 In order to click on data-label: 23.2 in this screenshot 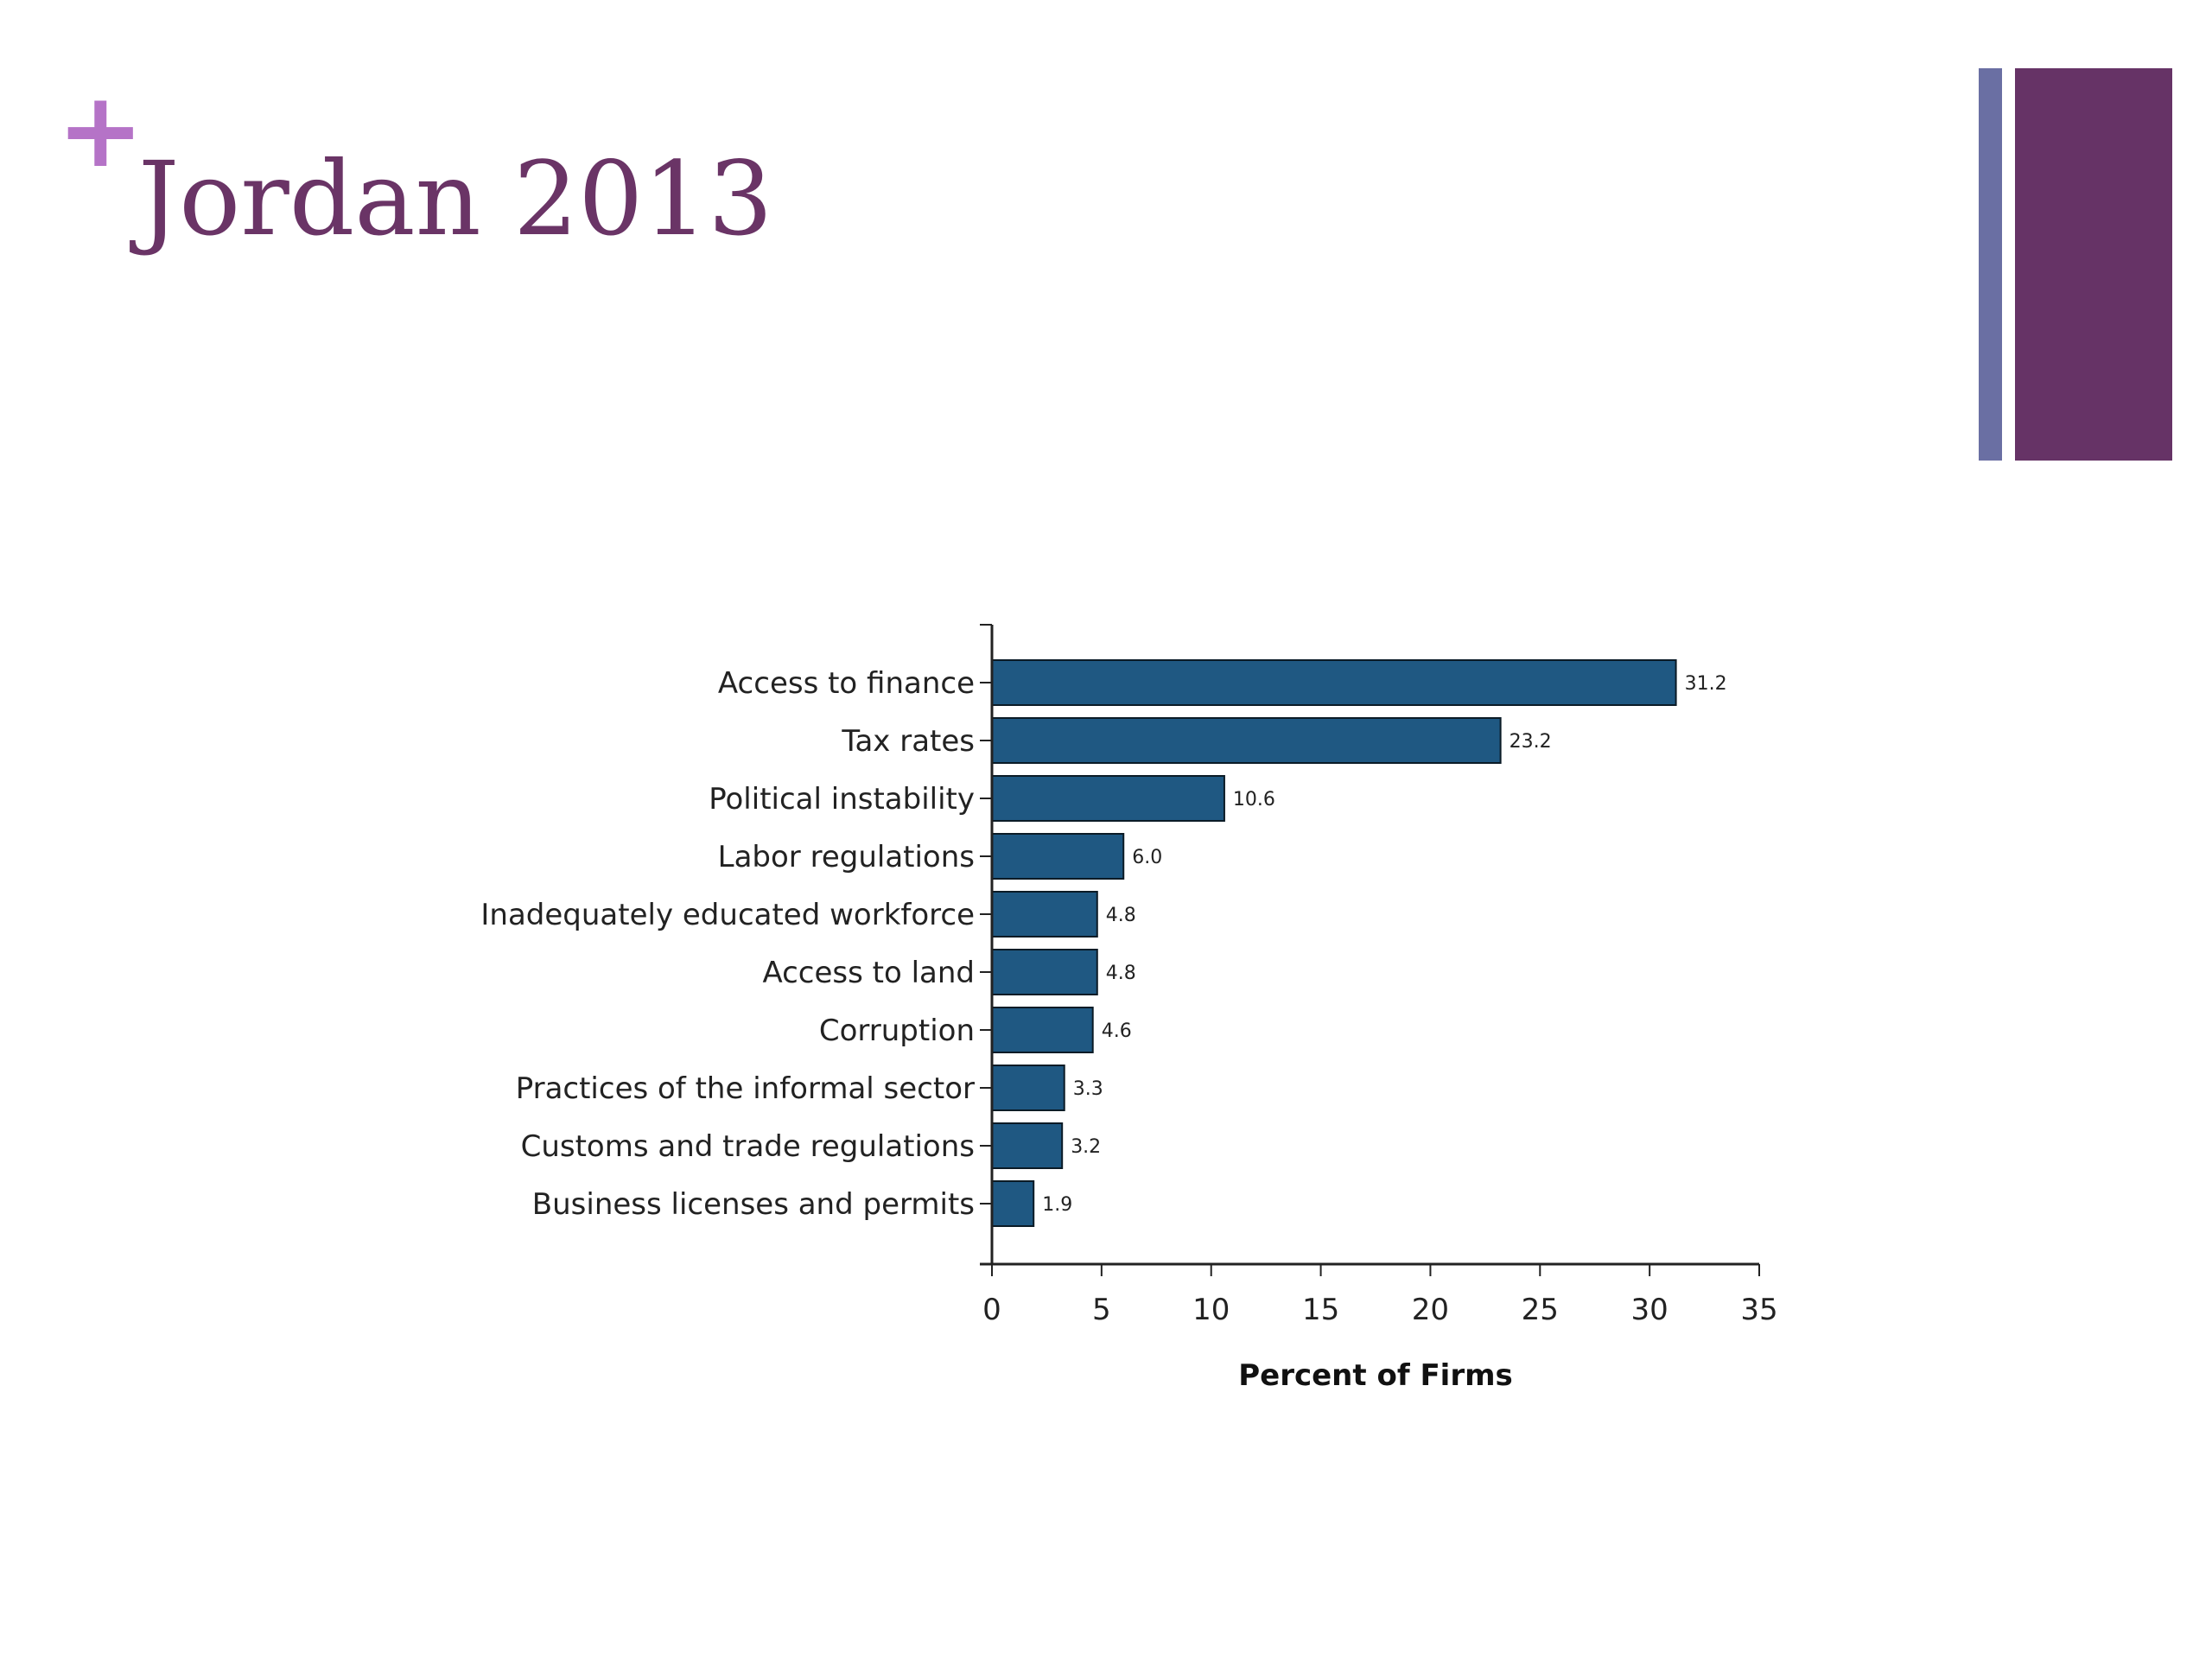, I will do `click(1531, 742)`.